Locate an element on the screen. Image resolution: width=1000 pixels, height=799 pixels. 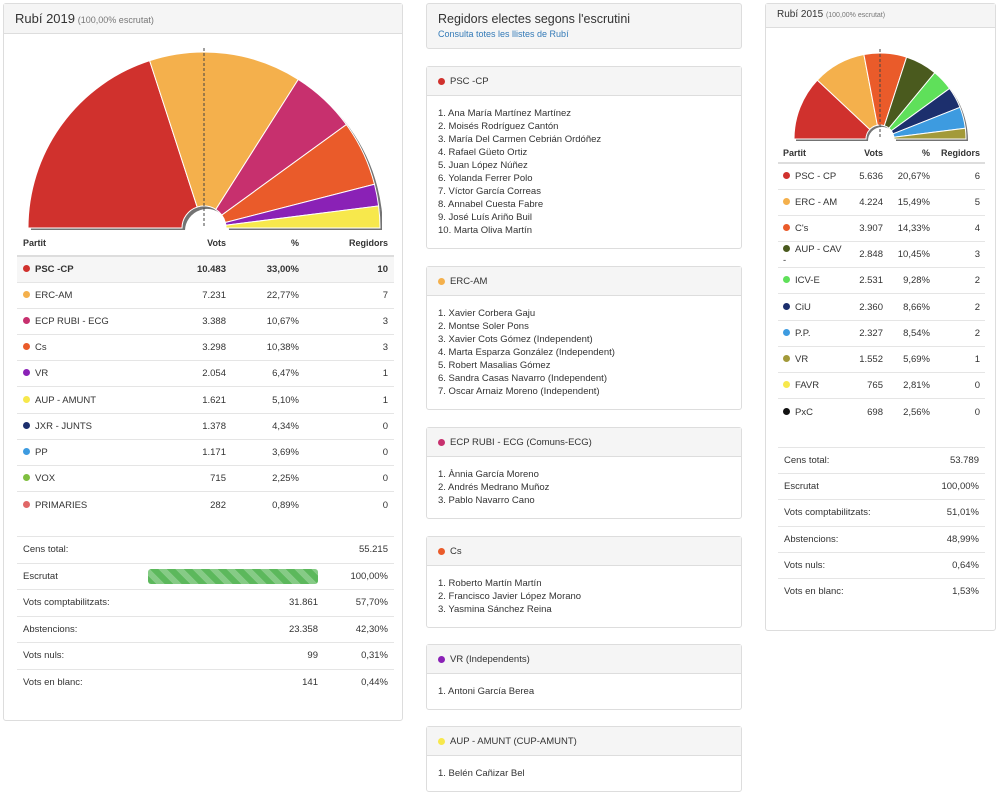
party-votes: 1.552 is located at coordinates (869, 359).